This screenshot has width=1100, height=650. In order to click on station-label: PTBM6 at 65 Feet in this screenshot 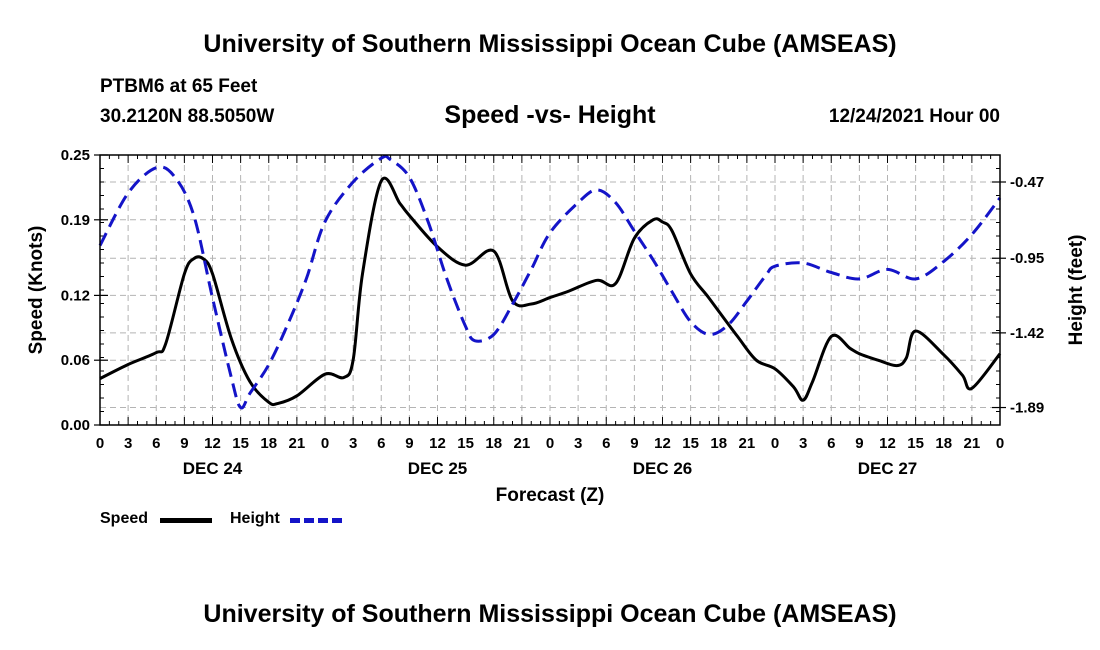, I will do `click(179, 86)`.